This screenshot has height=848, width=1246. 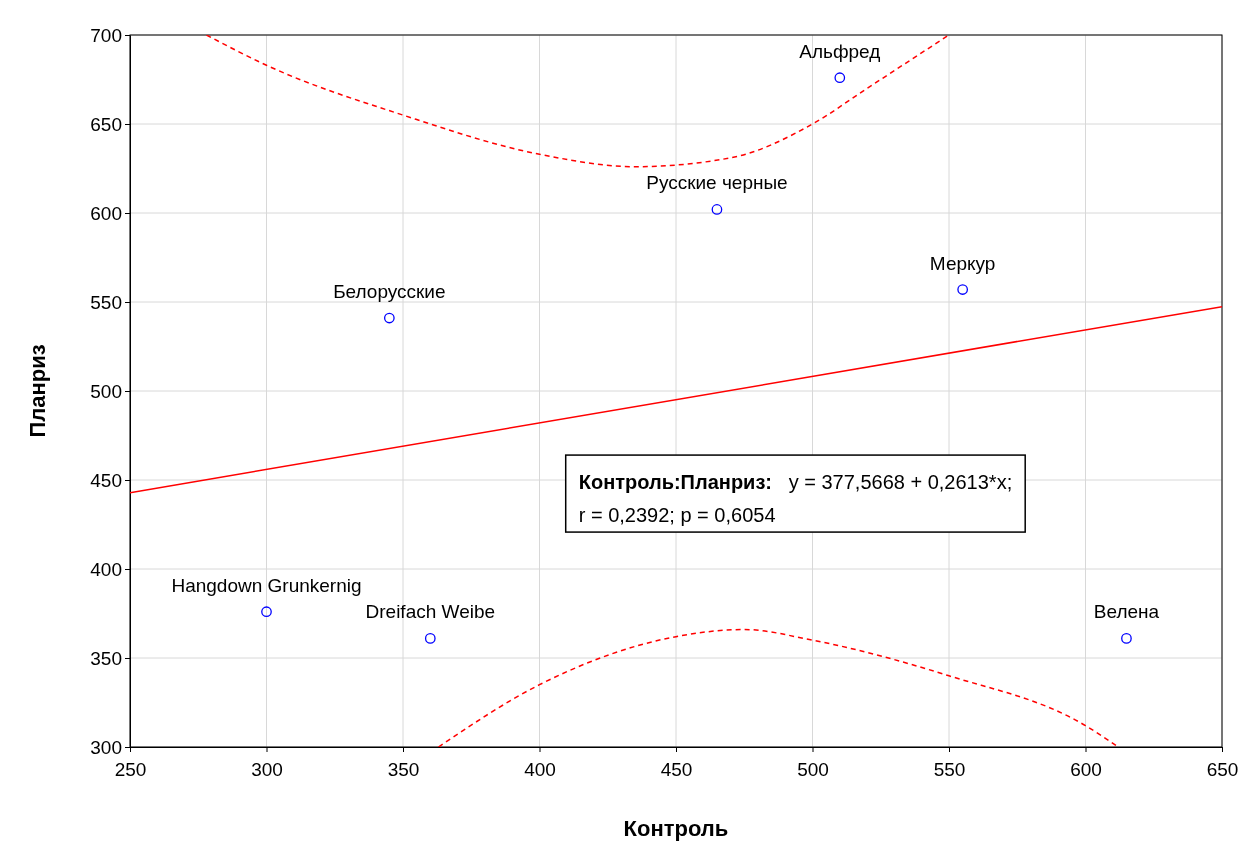 What do you see at coordinates (389, 292) in the screenshot?
I see `data-label: Белорусские` at bounding box center [389, 292].